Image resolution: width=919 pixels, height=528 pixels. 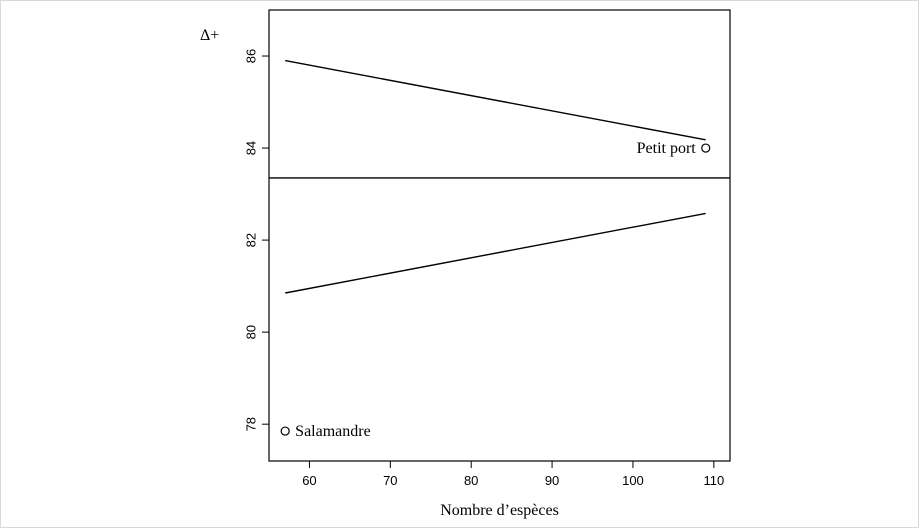 What do you see at coordinates (713, 480) in the screenshot?
I see `x-tick-label: 110` at bounding box center [713, 480].